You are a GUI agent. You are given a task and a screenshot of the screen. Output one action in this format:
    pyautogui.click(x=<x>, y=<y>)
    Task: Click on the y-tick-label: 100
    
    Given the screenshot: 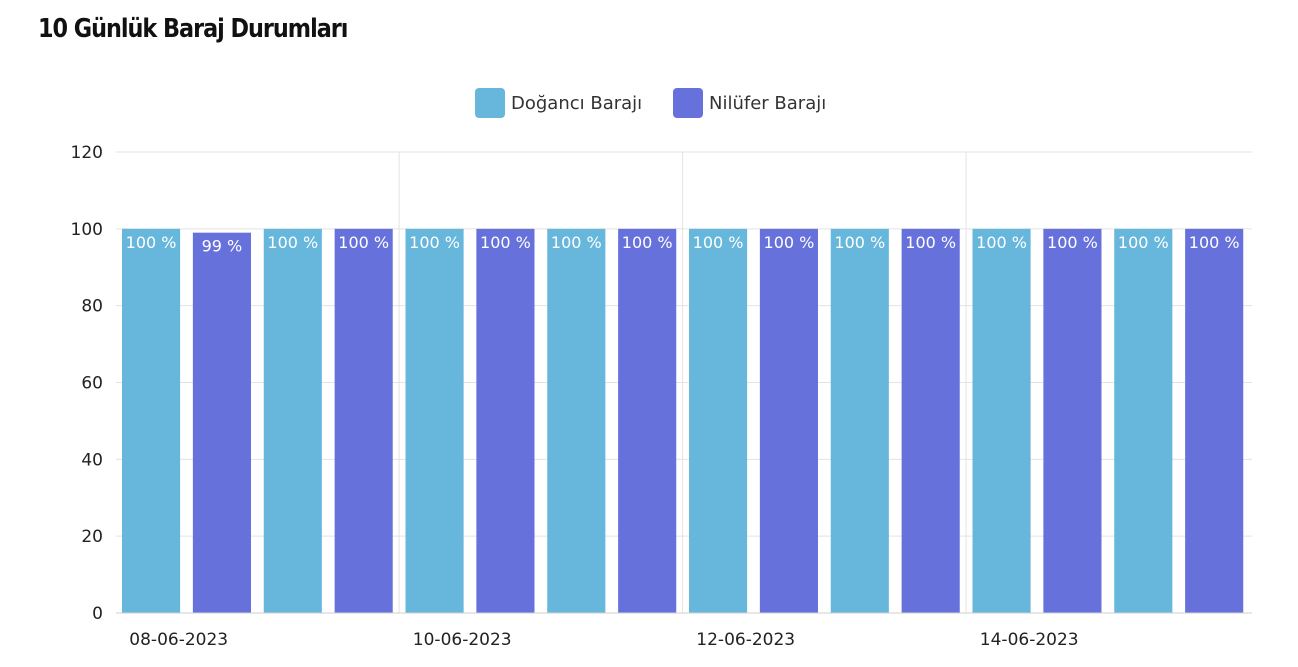 What is the action you would take?
    pyautogui.click(x=87, y=230)
    